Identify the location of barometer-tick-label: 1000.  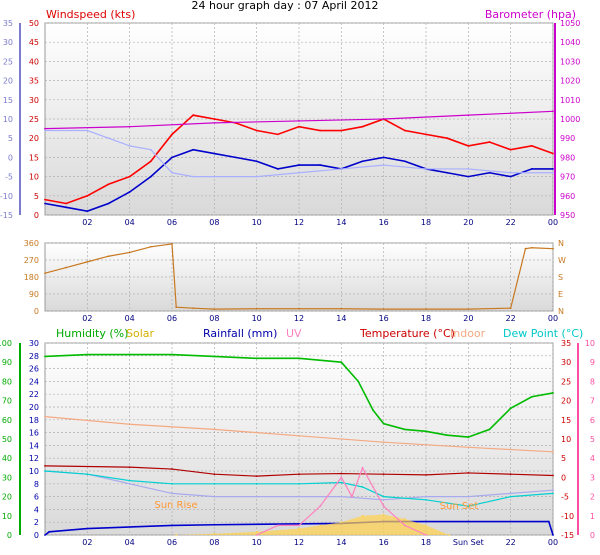
(570, 119).